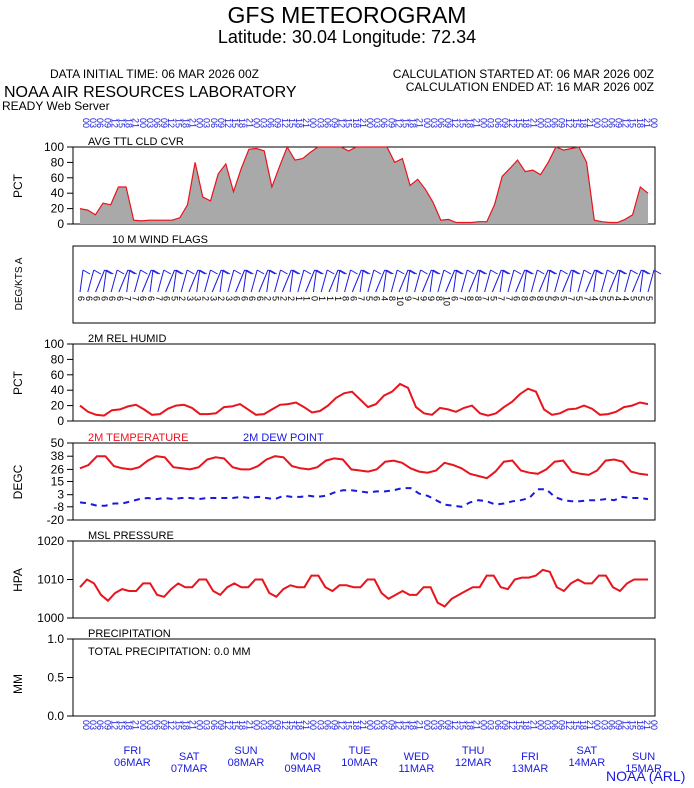  What do you see at coordinates (133, 751) in the screenshot?
I see `day-name-label: FRI` at bounding box center [133, 751].